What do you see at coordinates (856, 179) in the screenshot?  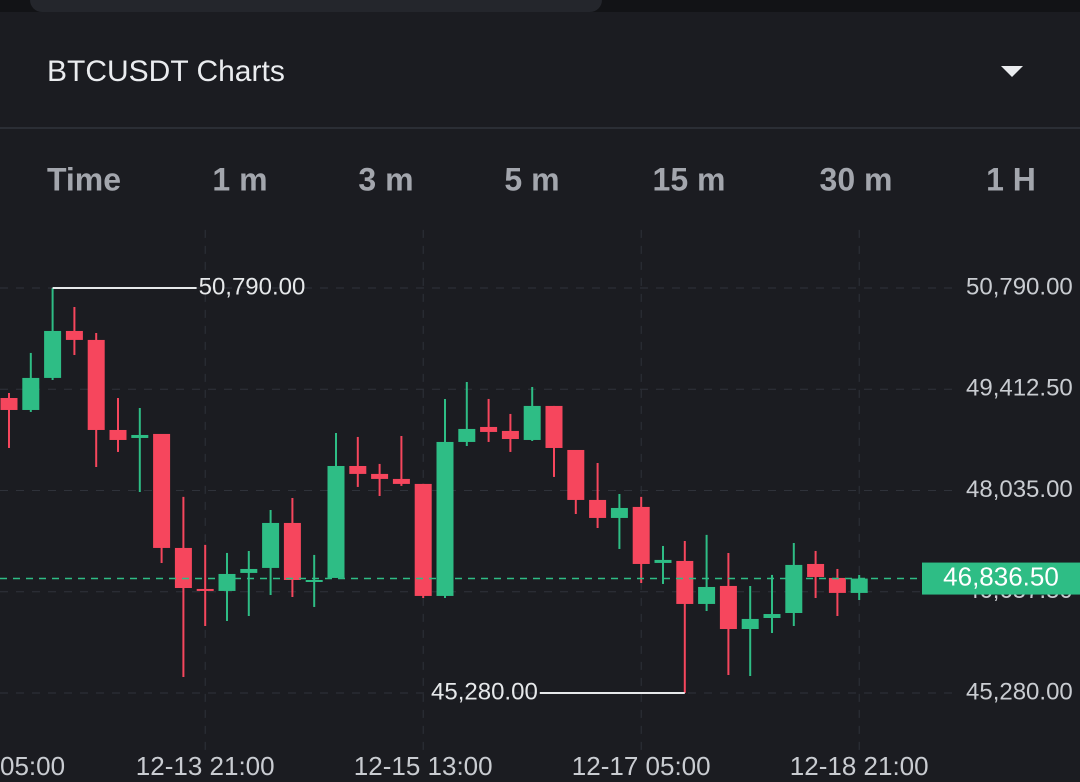 I see `tab: 30 m` at bounding box center [856, 179].